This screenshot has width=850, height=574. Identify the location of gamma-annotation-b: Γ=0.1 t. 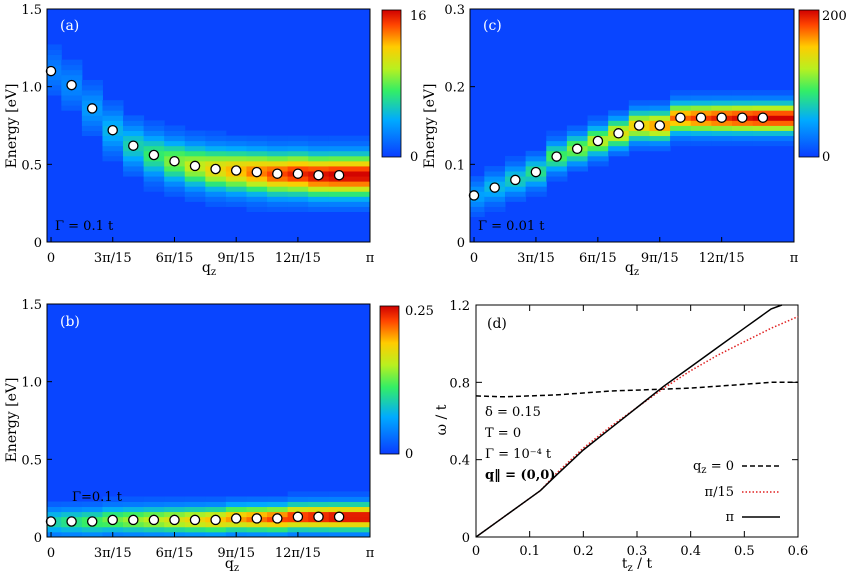
(97, 497).